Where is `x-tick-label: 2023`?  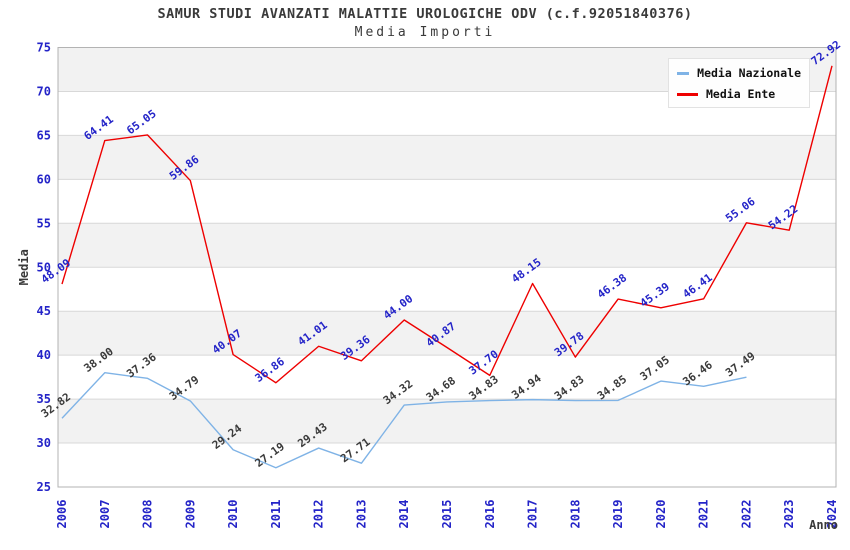
x-tick-label: 2023 is located at coordinates (789, 514).